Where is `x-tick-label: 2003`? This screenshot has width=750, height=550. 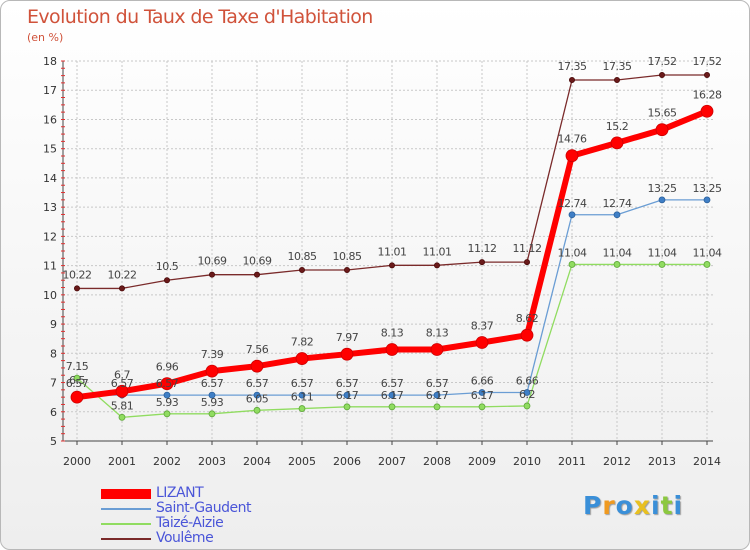 x-tick-label: 2003 is located at coordinates (212, 461).